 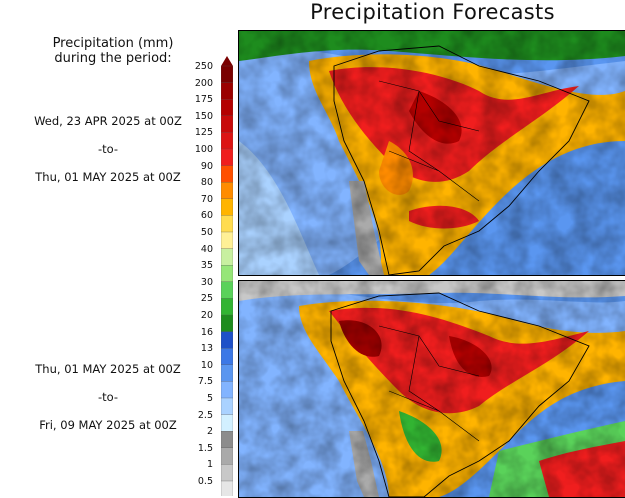 What do you see at coordinates (113, 58) in the screenshot?
I see `legend-title-line2: during the period:` at bounding box center [113, 58].